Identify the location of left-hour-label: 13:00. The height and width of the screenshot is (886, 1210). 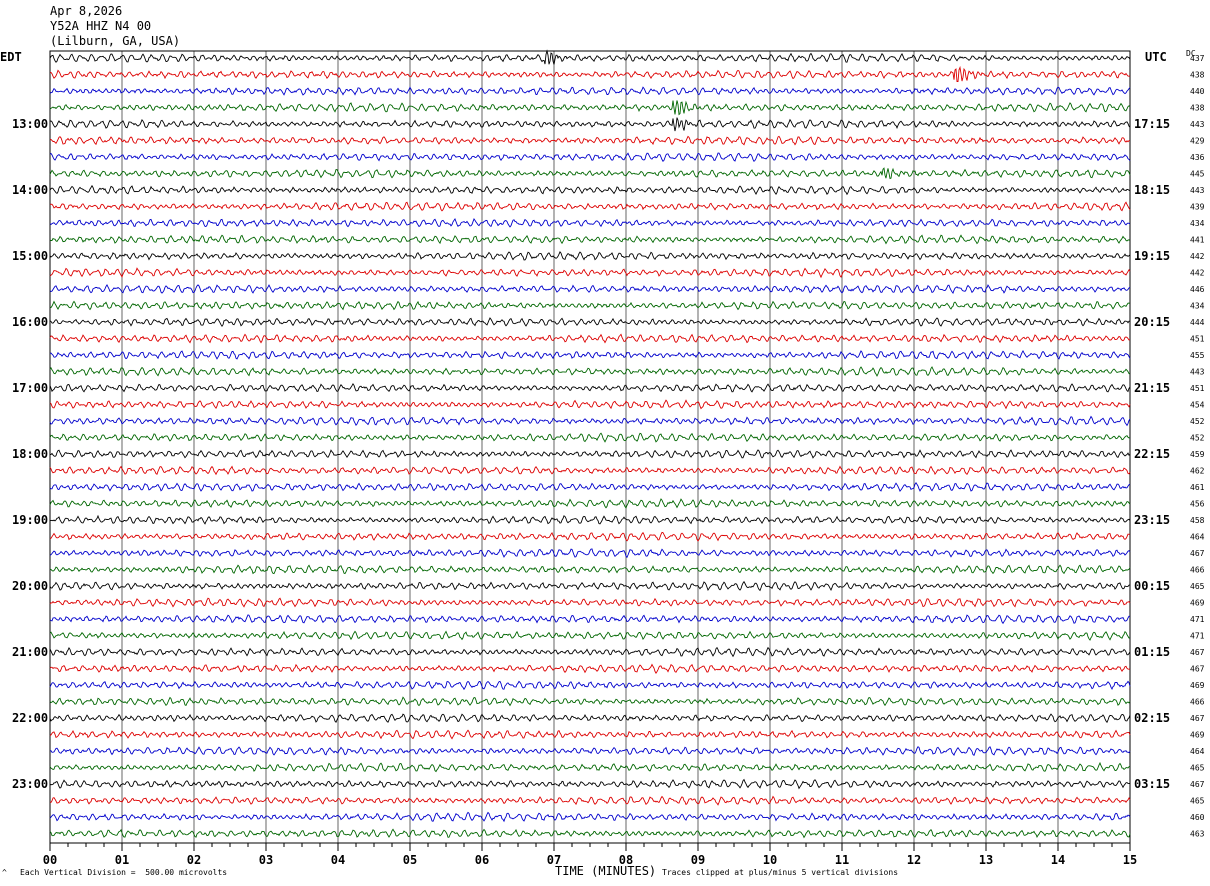
(30, 124).